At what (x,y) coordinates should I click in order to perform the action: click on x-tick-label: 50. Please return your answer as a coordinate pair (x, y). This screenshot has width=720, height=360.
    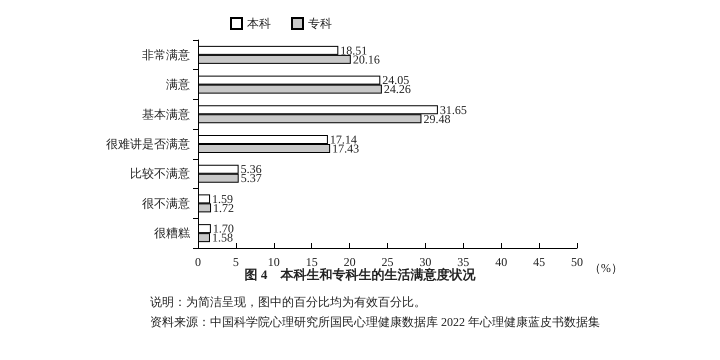
    Looking at the image, I should click on (577, 262).